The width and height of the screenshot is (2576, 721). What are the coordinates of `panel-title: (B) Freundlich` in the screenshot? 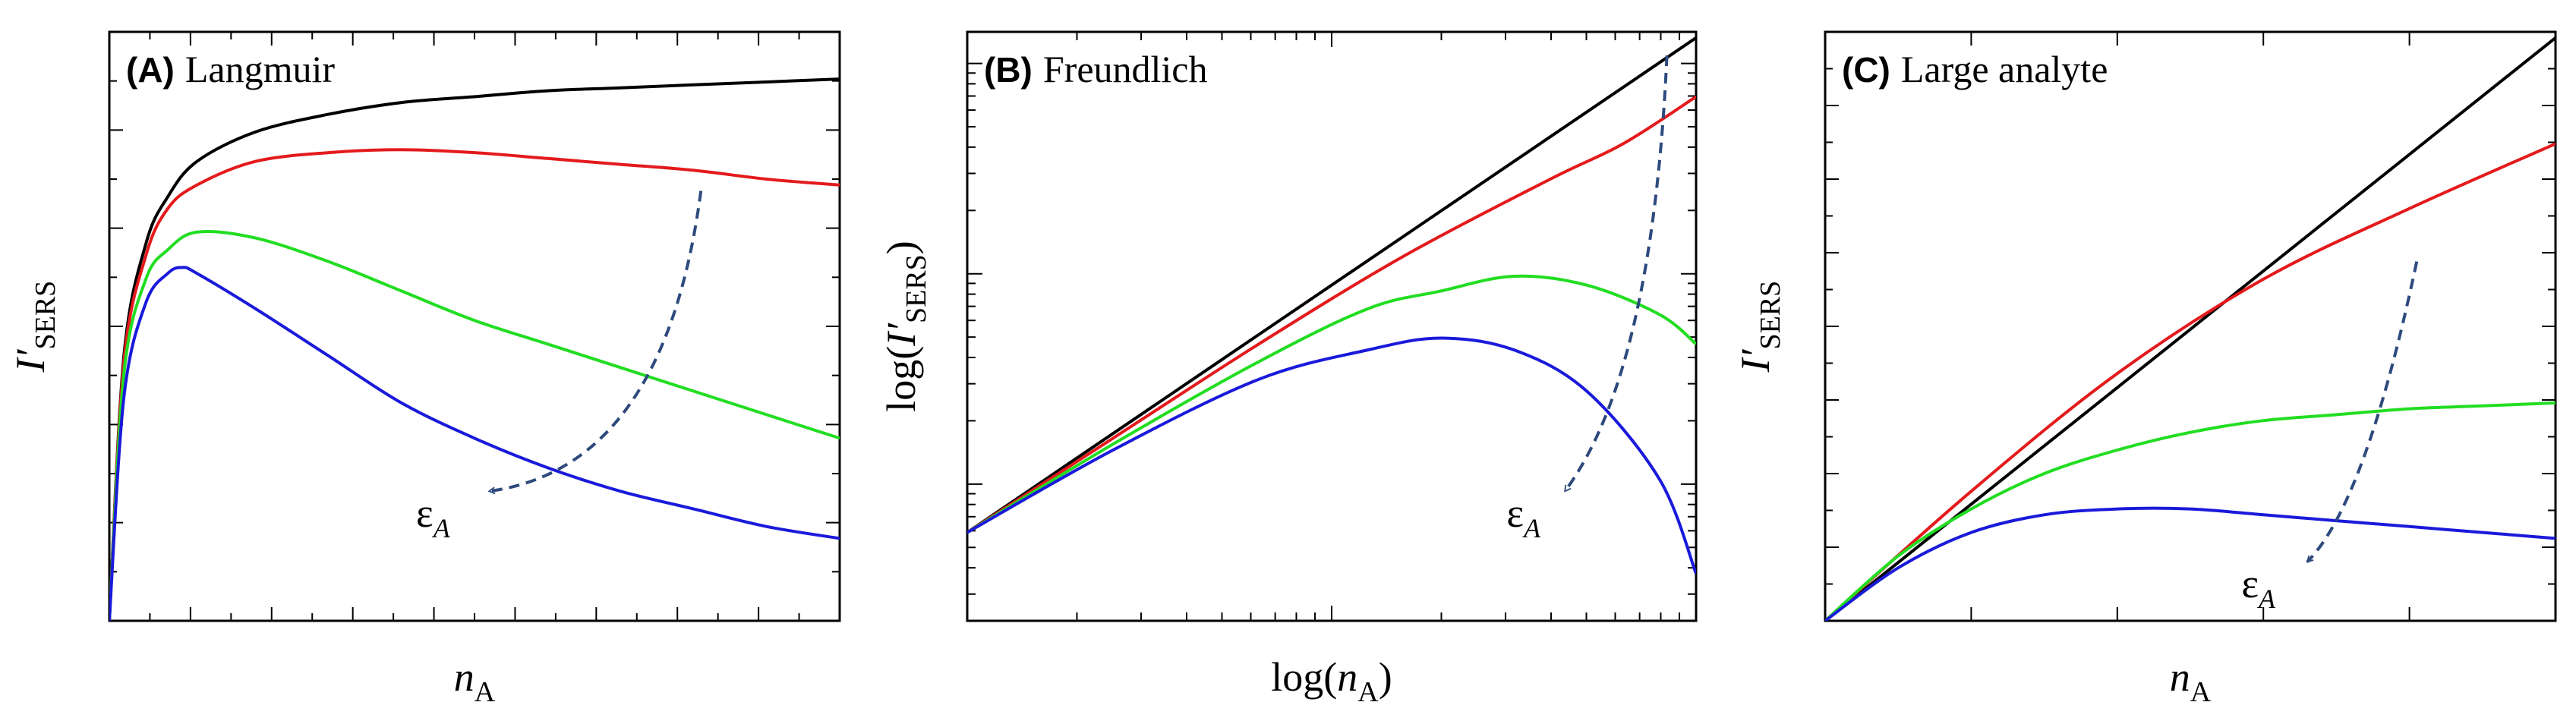 It's located at (1096, 69).